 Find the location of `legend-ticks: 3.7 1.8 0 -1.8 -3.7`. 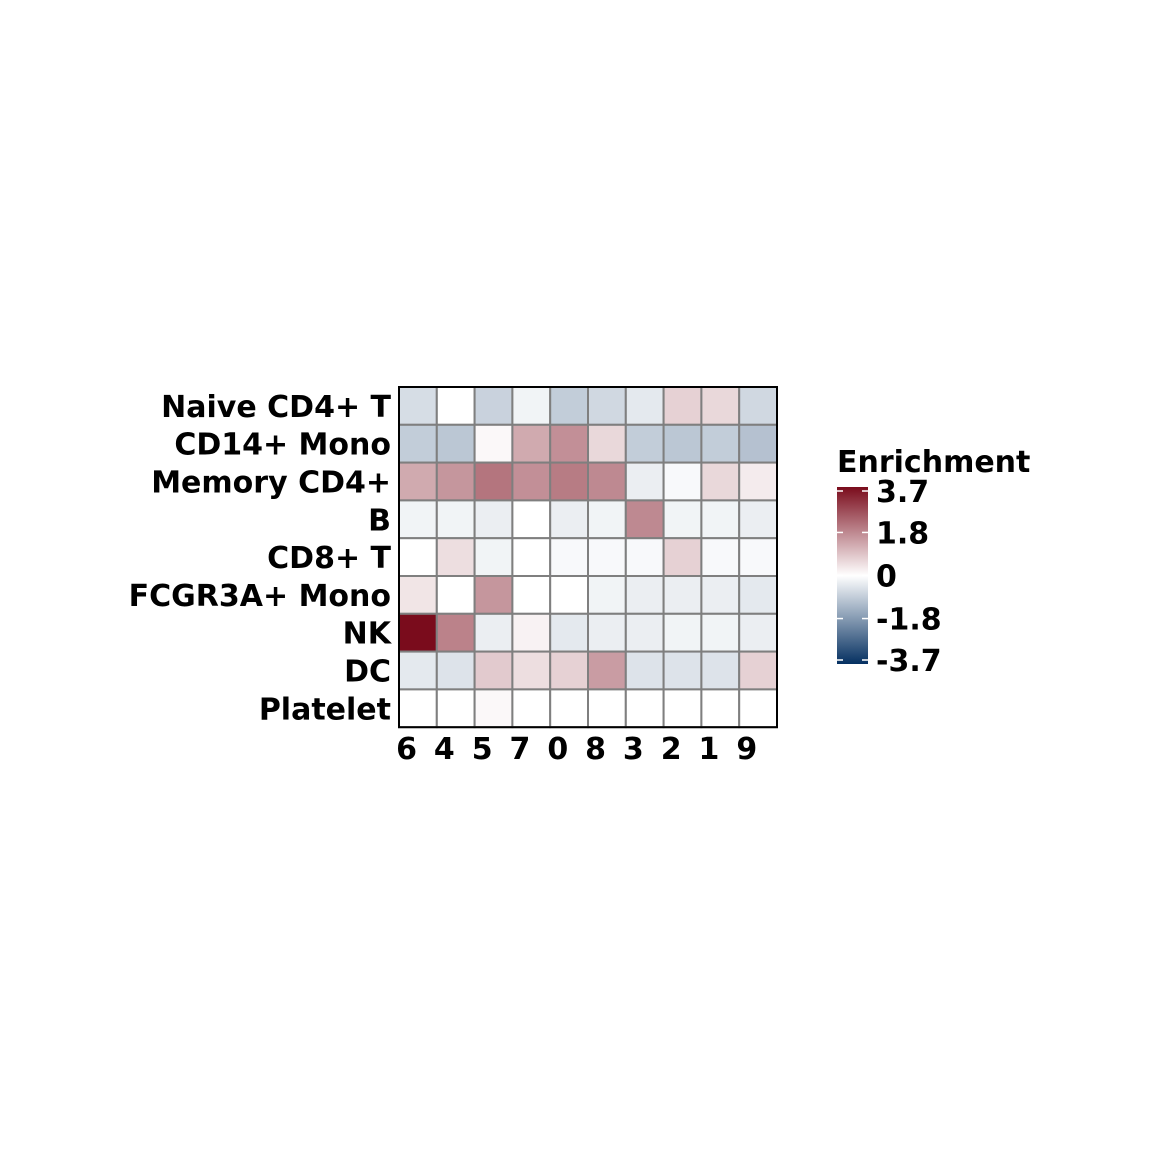

legend-ticks: 3.7 1.8 0 -1.8 -3.7 is located at coordinates (889, 577).